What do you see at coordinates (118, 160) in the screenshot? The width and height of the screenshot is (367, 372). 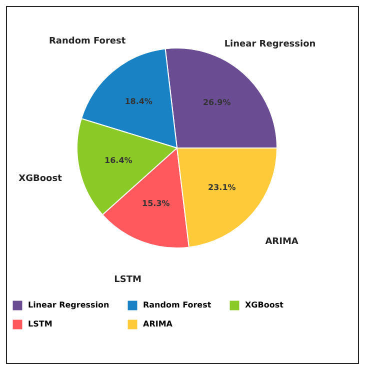 I see `data-label: 16.4%` at bounding box center [118, 160].